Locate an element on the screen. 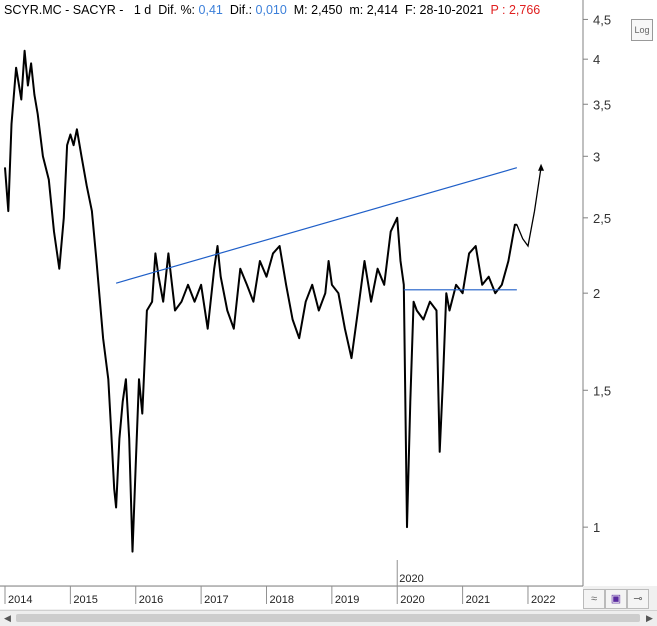 This screenshot has height=626, width=657. zigzag-icon: ≈ is located at coordinates (594, 599).